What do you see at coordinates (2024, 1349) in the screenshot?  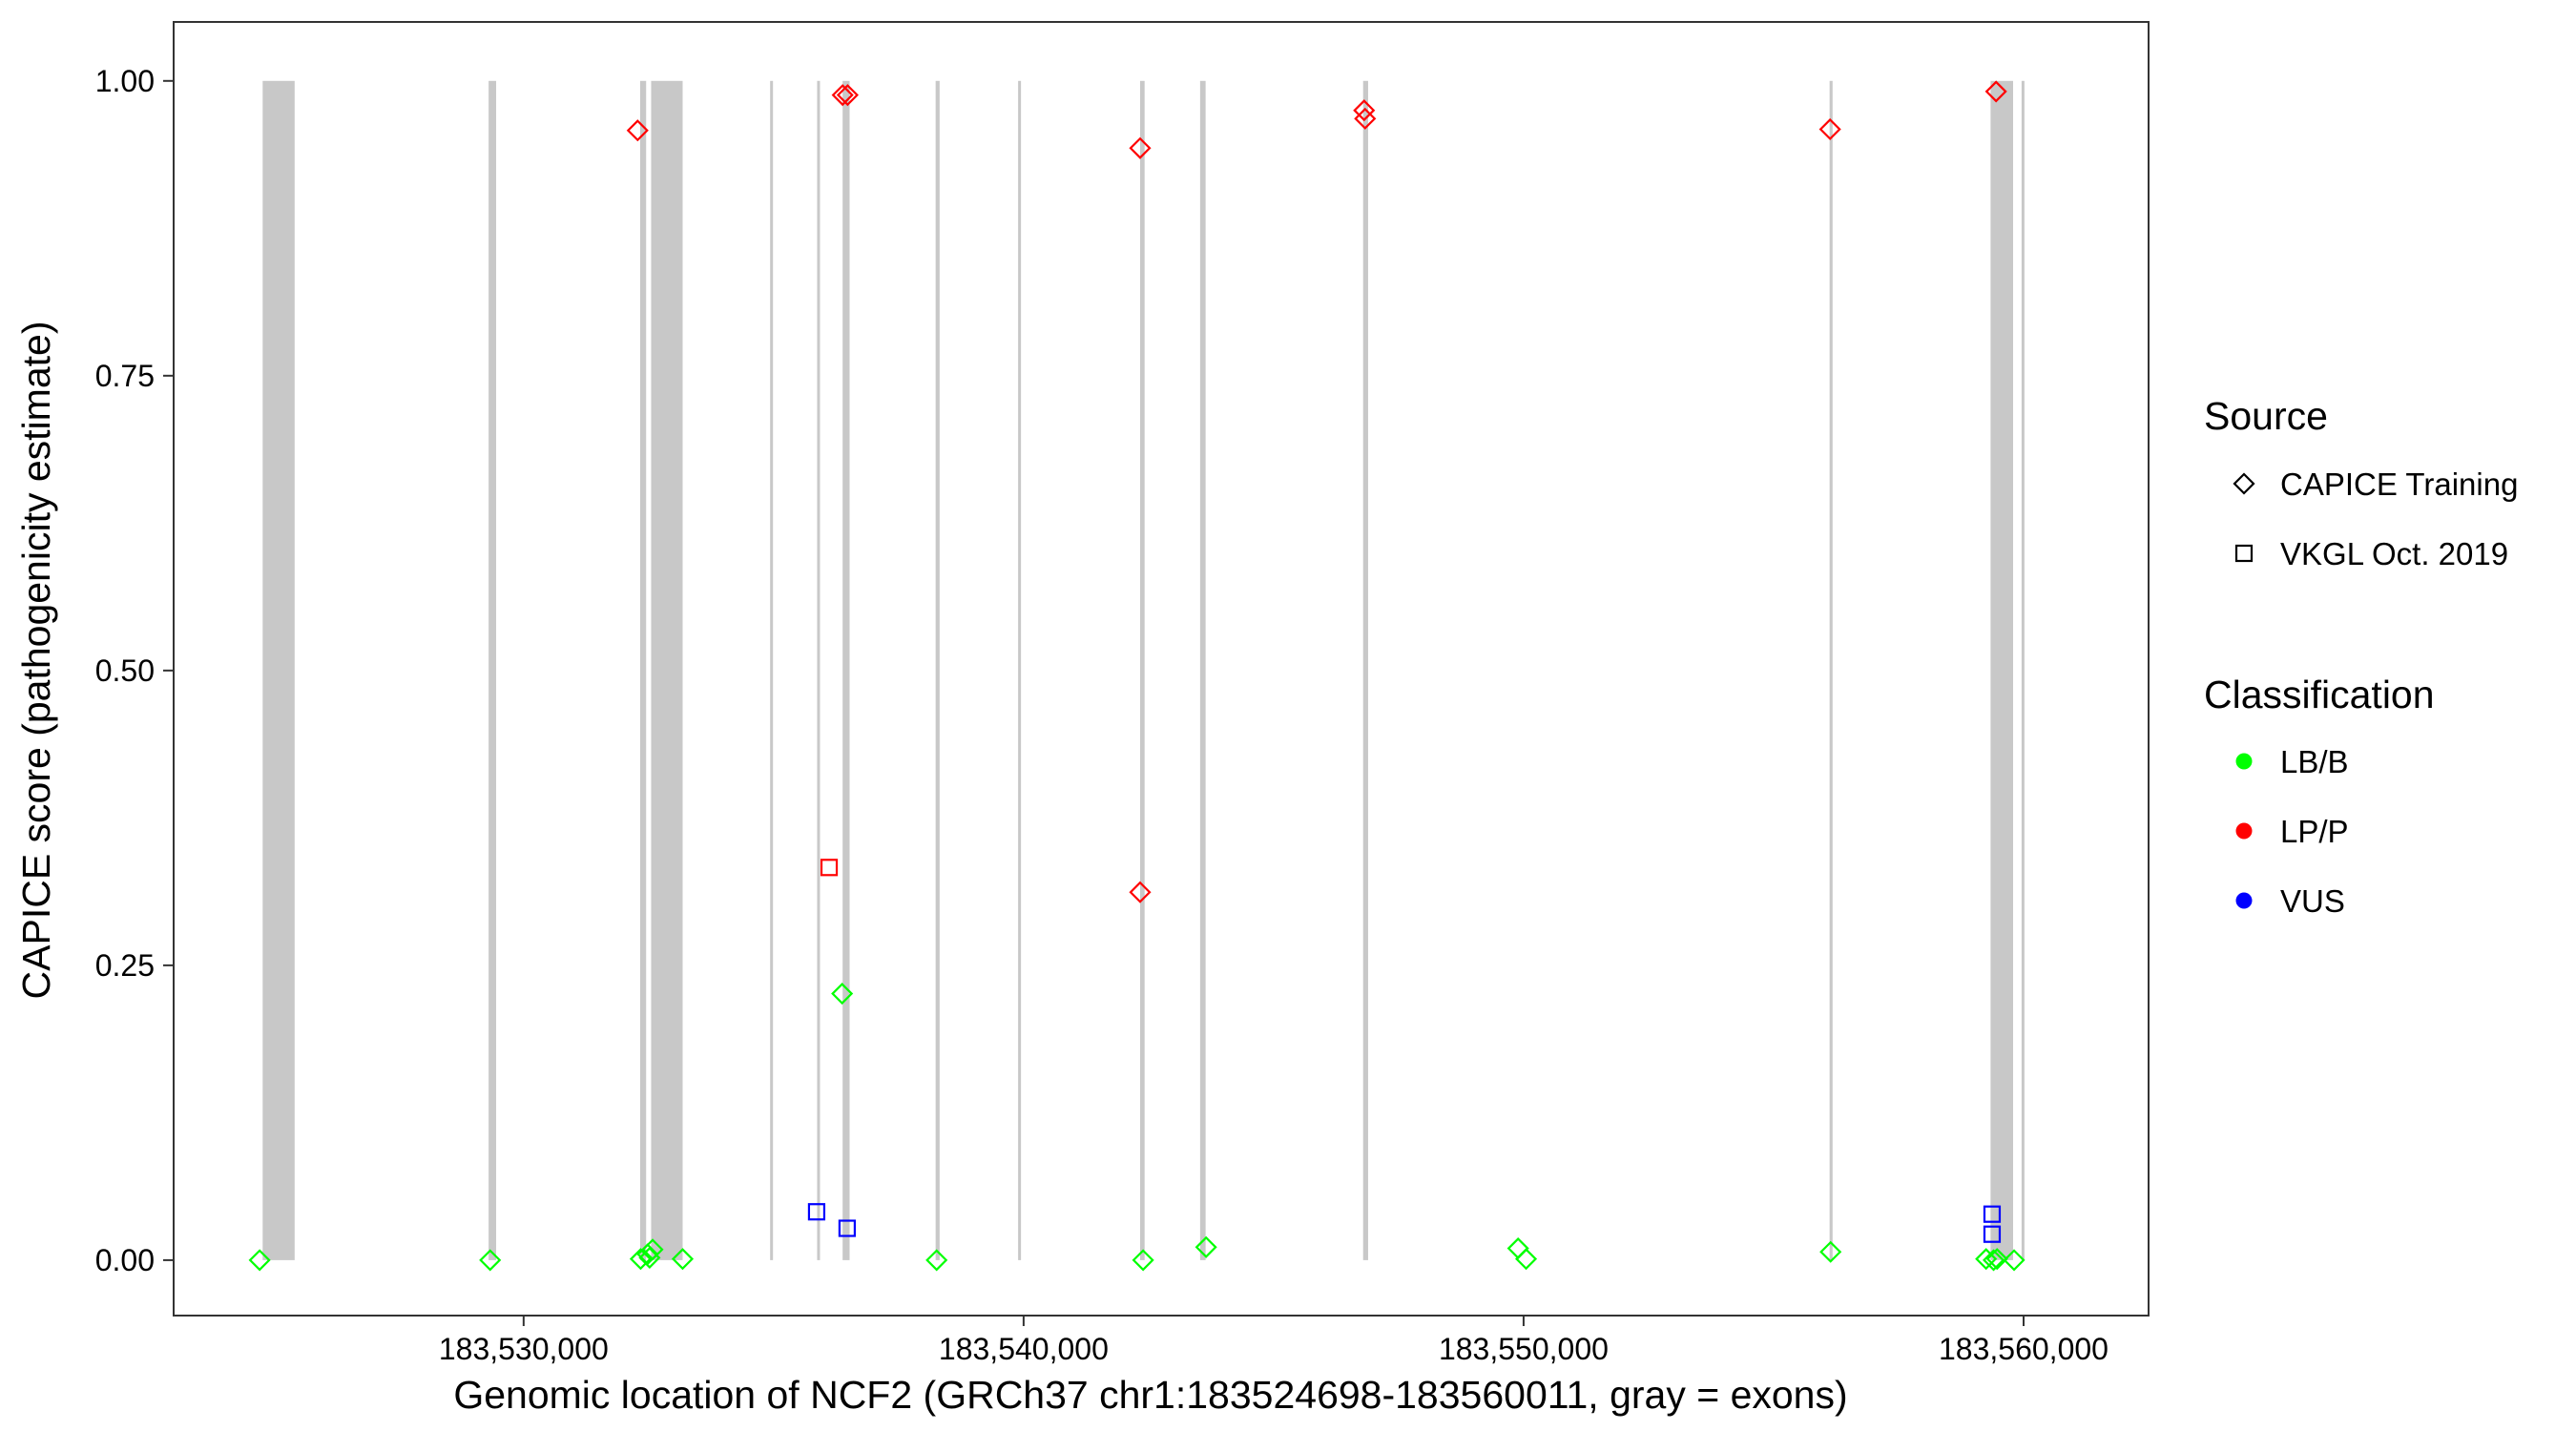 I see `x-tick-label-4: 183,560,000` at bounding box center [2024, 1349].